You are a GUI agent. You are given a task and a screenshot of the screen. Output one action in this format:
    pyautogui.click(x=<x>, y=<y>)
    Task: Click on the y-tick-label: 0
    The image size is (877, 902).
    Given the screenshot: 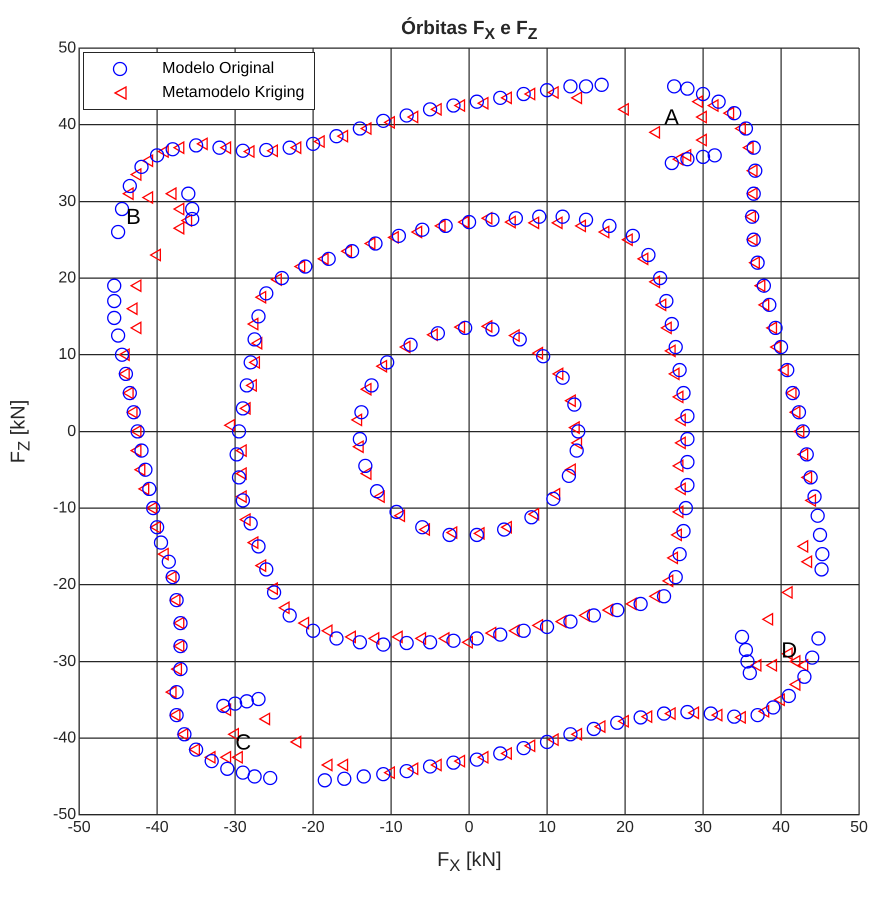 What is the action you would take?
    pyautogui.click(x=71, y=431)
    